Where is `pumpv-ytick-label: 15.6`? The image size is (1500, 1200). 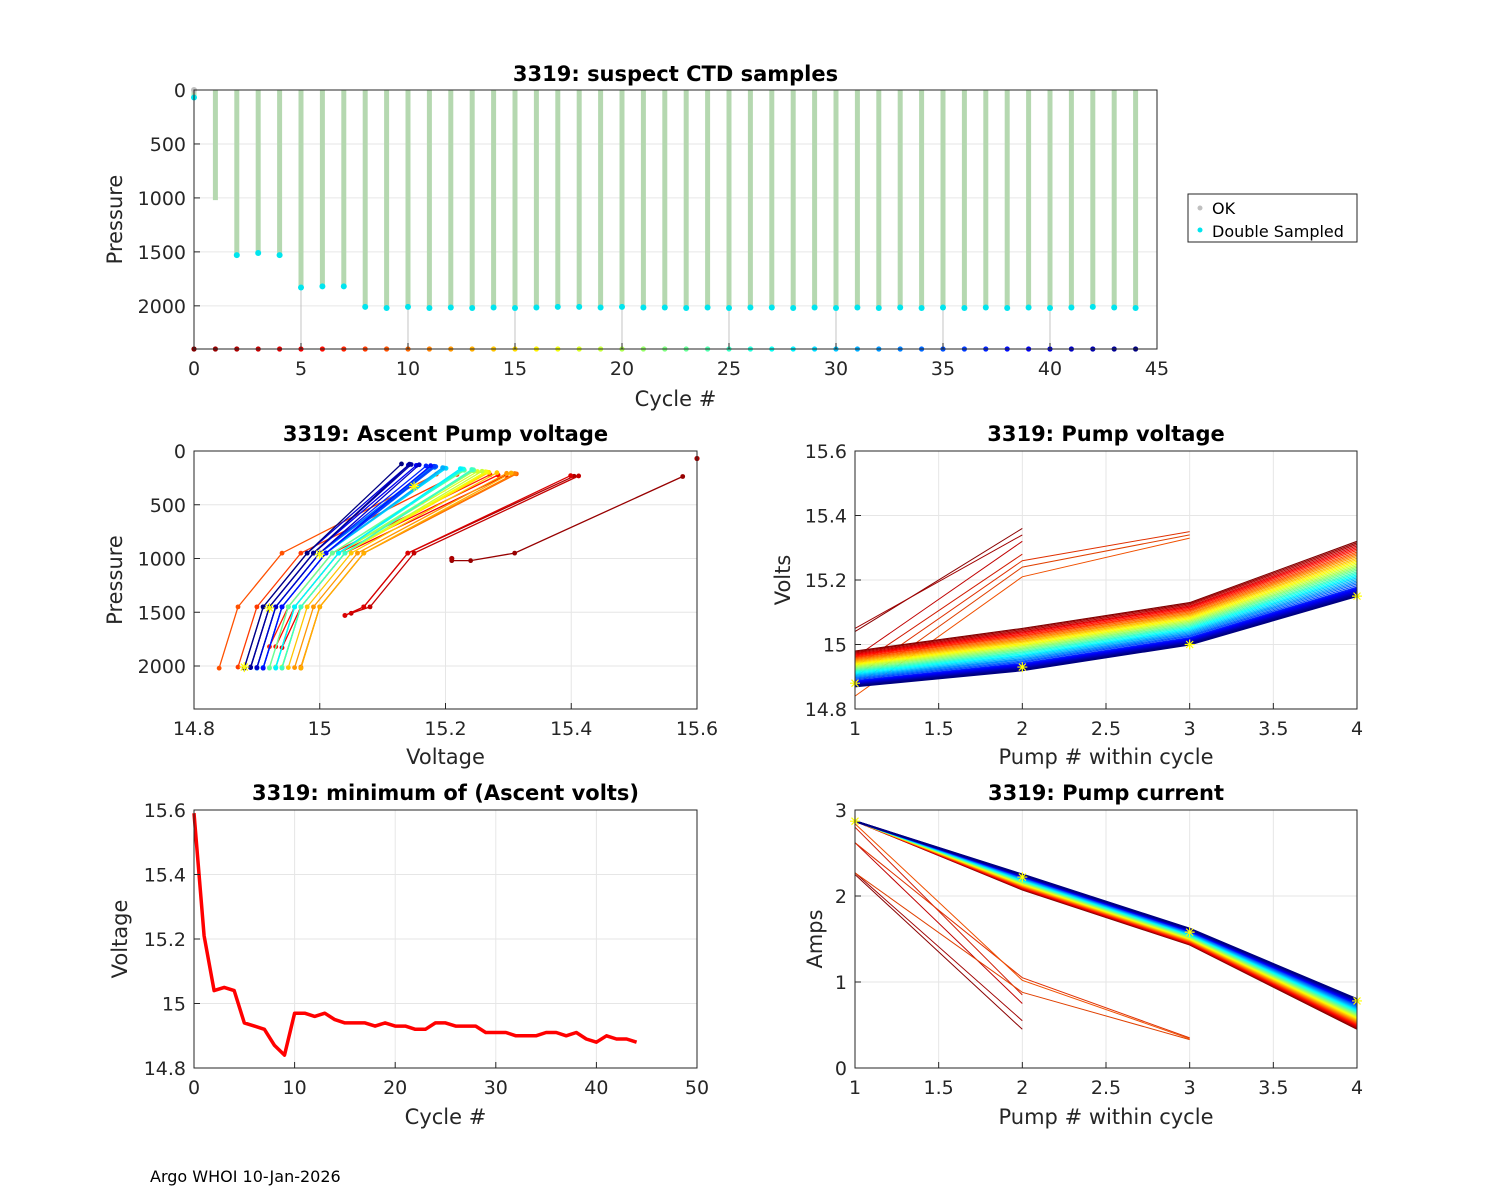 pumpv-ytick-label: 15.6 is located at coordinates (826, 452).